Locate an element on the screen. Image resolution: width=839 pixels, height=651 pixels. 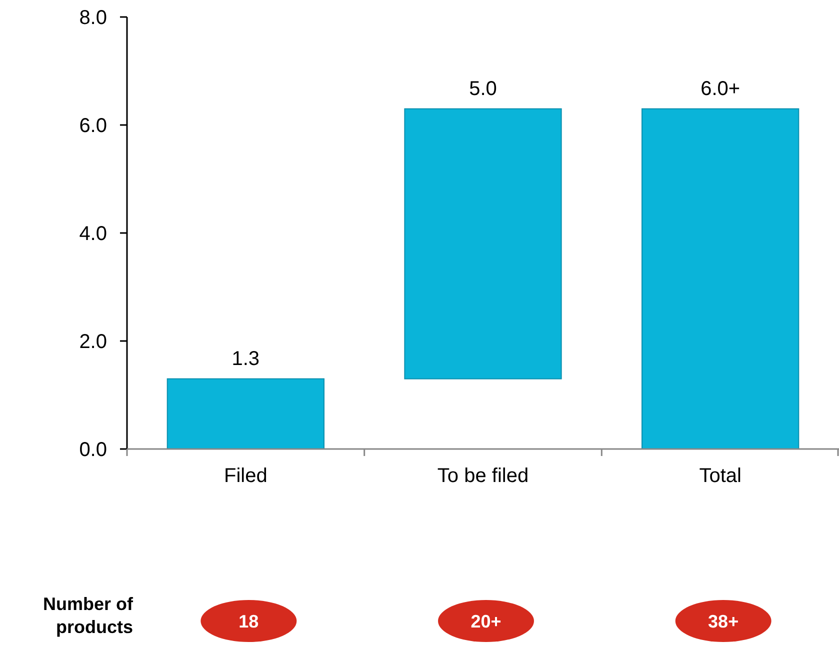
text: 38+ is located at coordinates (723, 621).